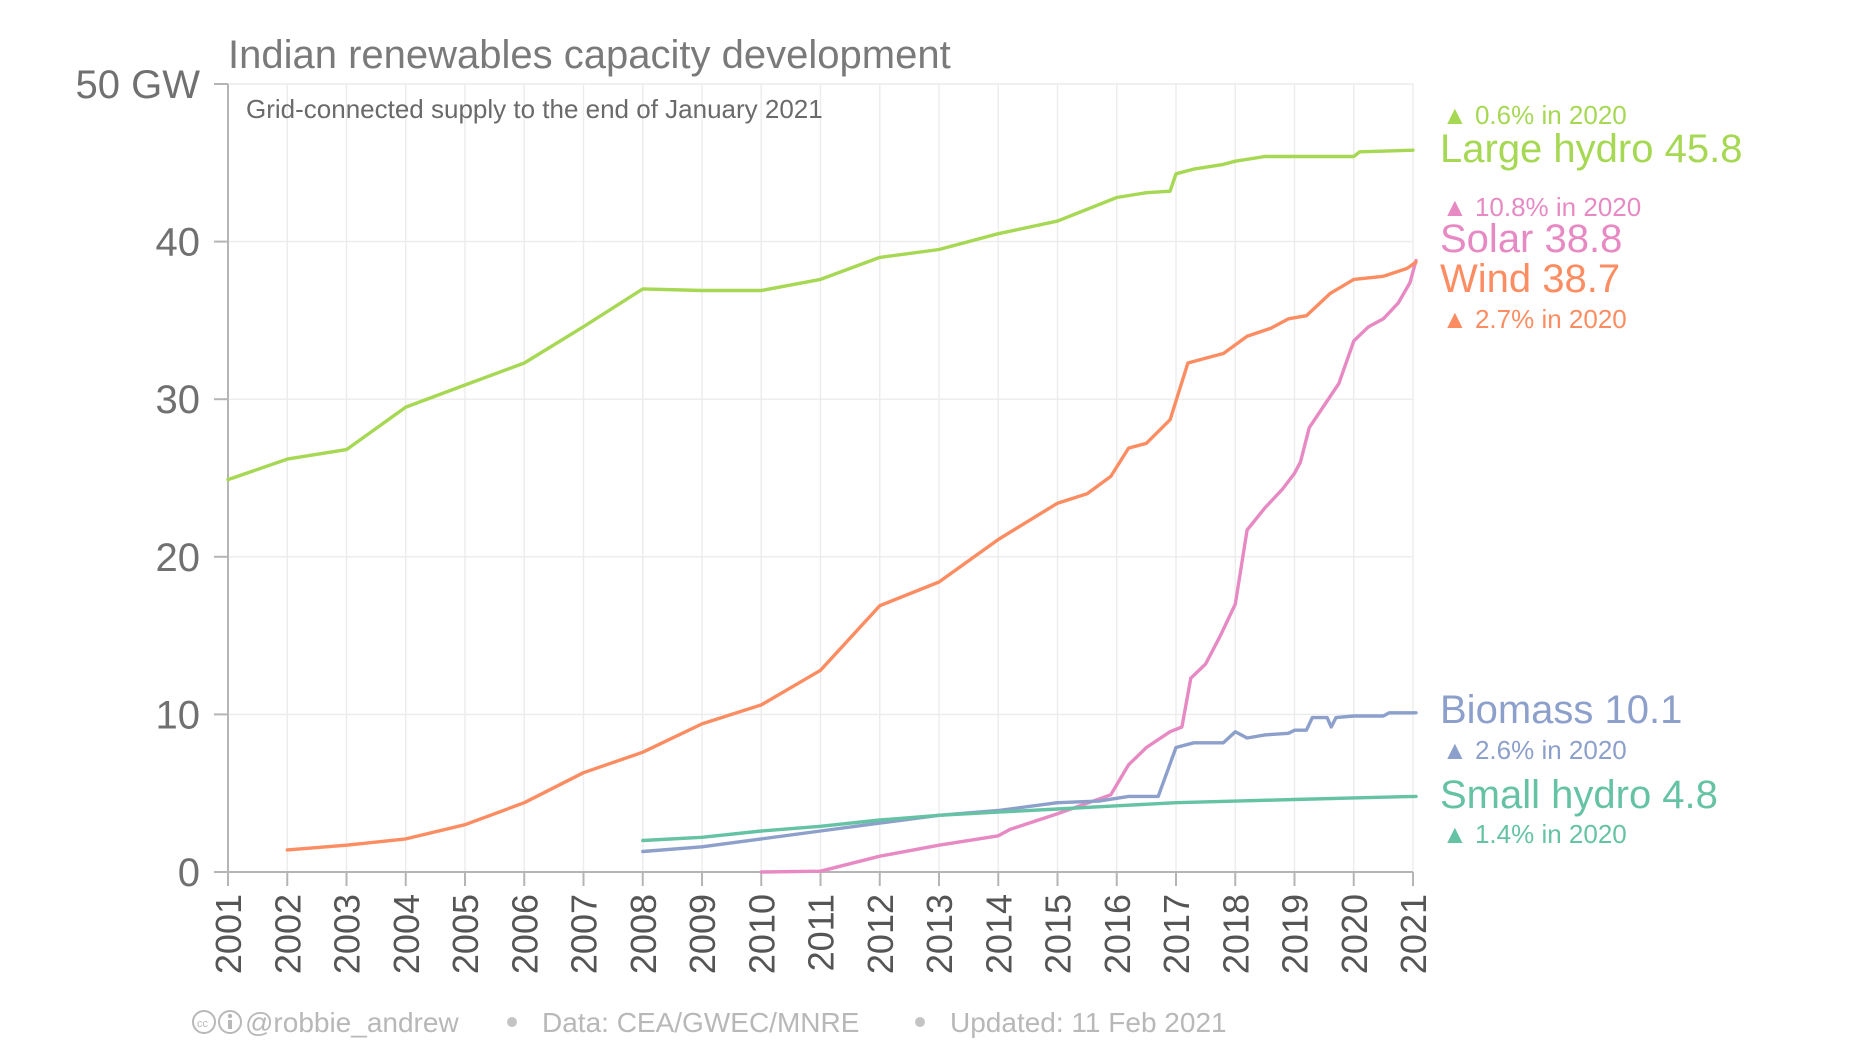  Describe the element at coordinates (643, 934) in the screenshot. I see `x-tick-label: 2008` at that location.